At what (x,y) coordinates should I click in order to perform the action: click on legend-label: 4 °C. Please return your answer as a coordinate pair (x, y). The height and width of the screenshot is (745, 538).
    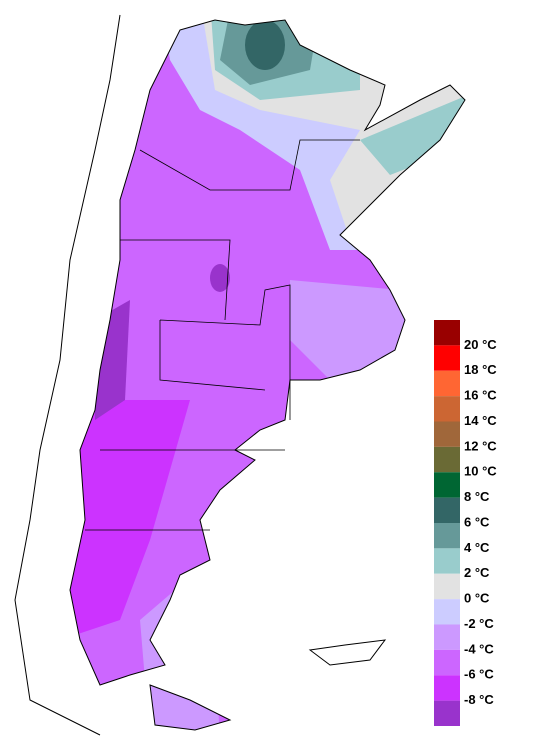
    Looking at the image, I should click on (477, 547).